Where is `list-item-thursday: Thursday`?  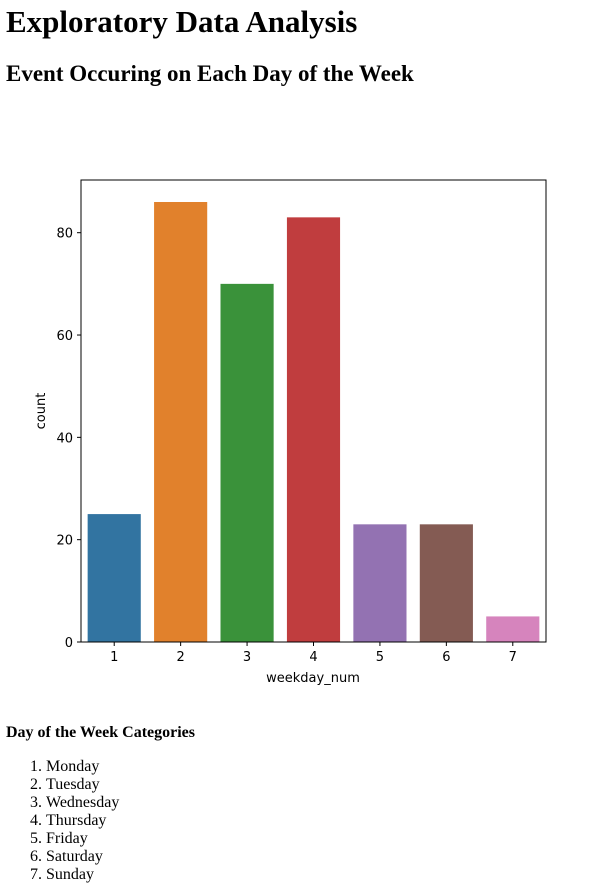 list-item-thursday: Thursday is located at coordinates (82, 821).